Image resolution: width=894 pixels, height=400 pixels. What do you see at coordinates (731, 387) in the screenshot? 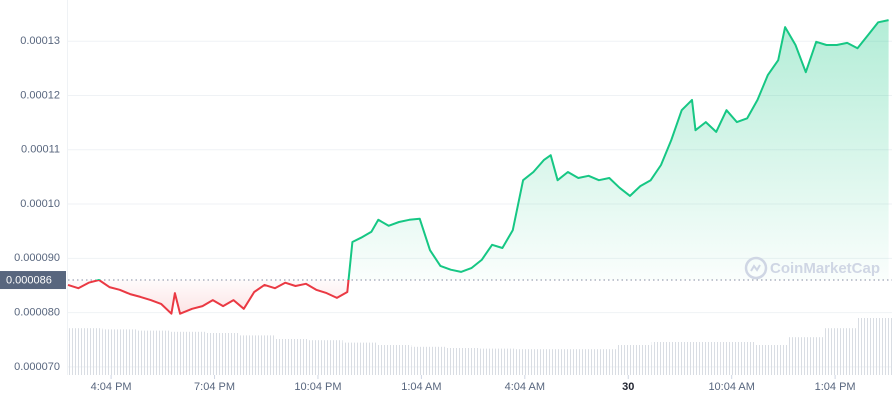
I see `x-tick-label: 10:04 AM` at bounding box center [731, 387].